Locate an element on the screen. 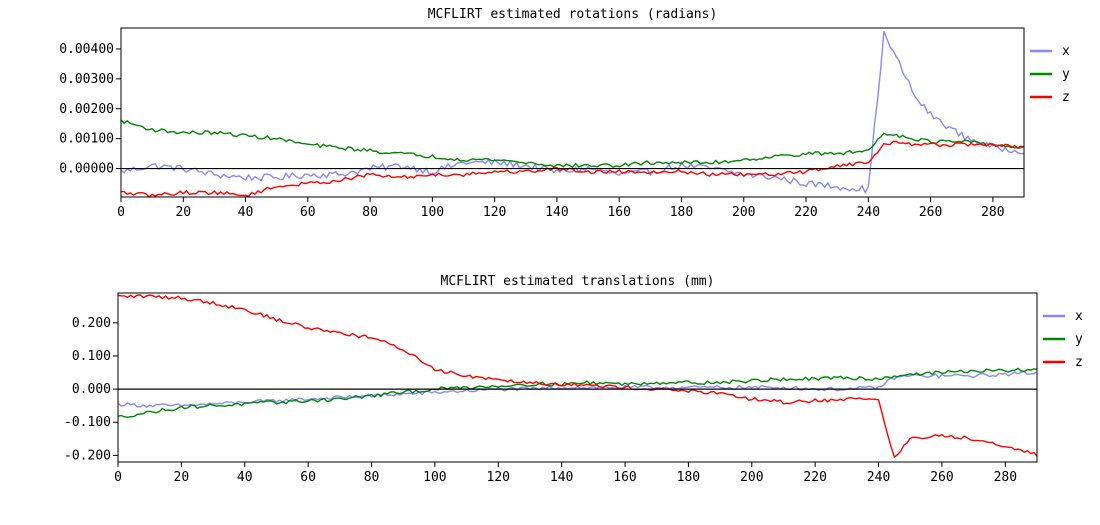  y-tick-label: 0.00000 is located at coordinates (86, 169).